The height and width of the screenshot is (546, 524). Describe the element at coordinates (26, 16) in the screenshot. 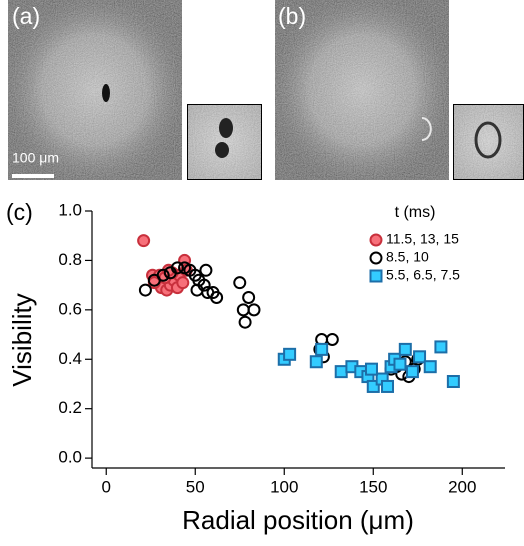

I see `panel-label: (a)` at that location.